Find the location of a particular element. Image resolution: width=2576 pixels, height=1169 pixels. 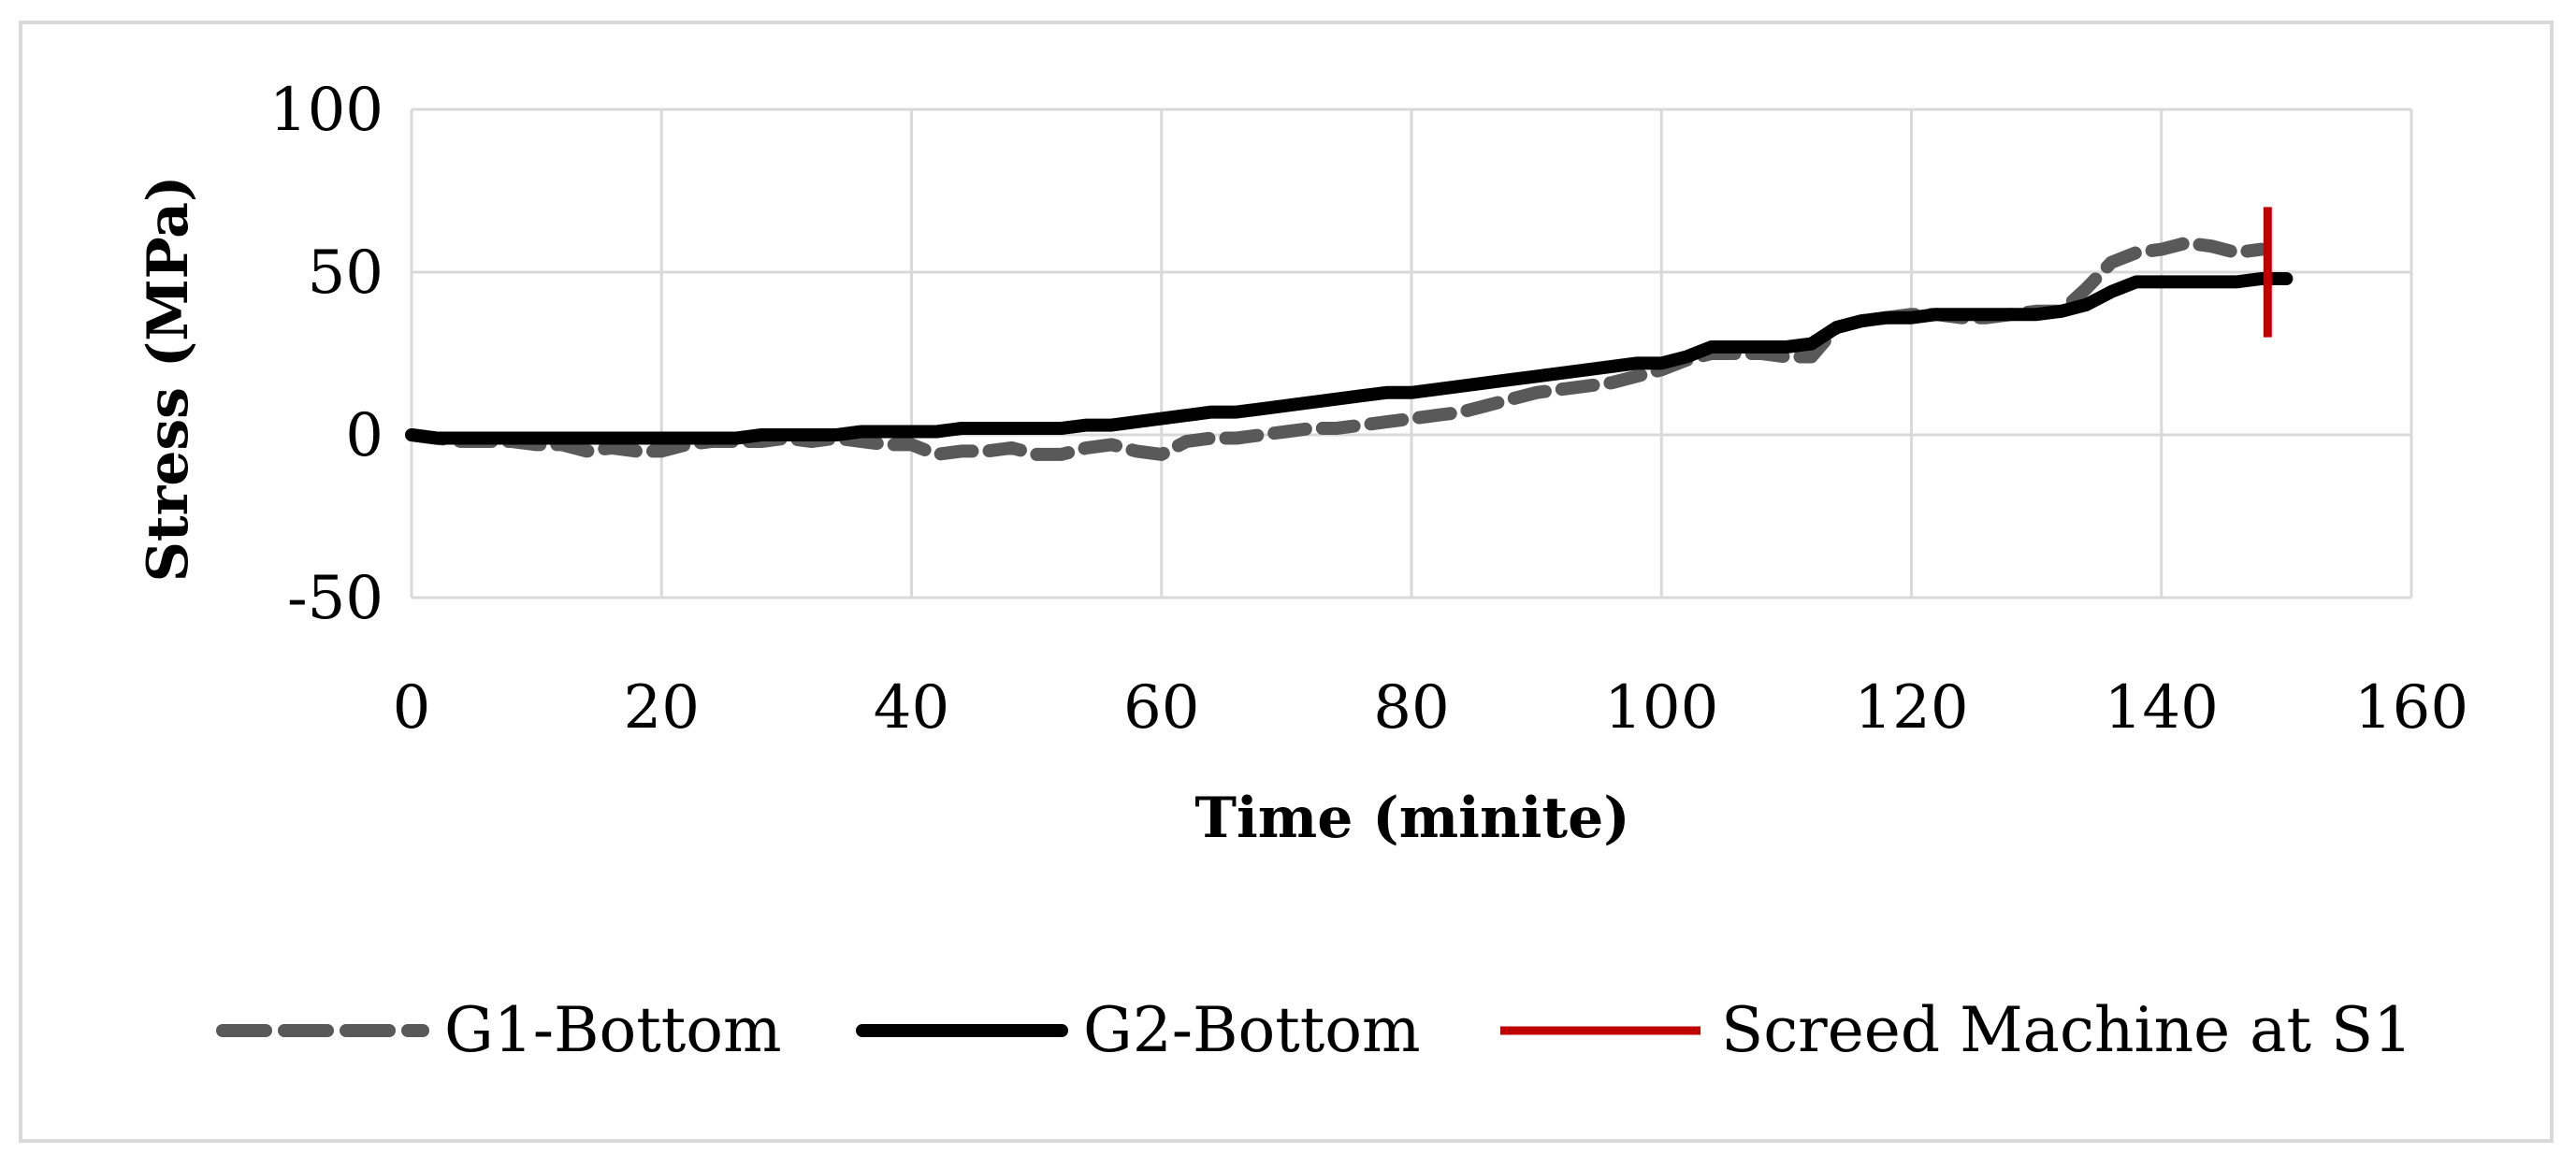

x-tick-label: 160 is located at coordinates (2411, 708).